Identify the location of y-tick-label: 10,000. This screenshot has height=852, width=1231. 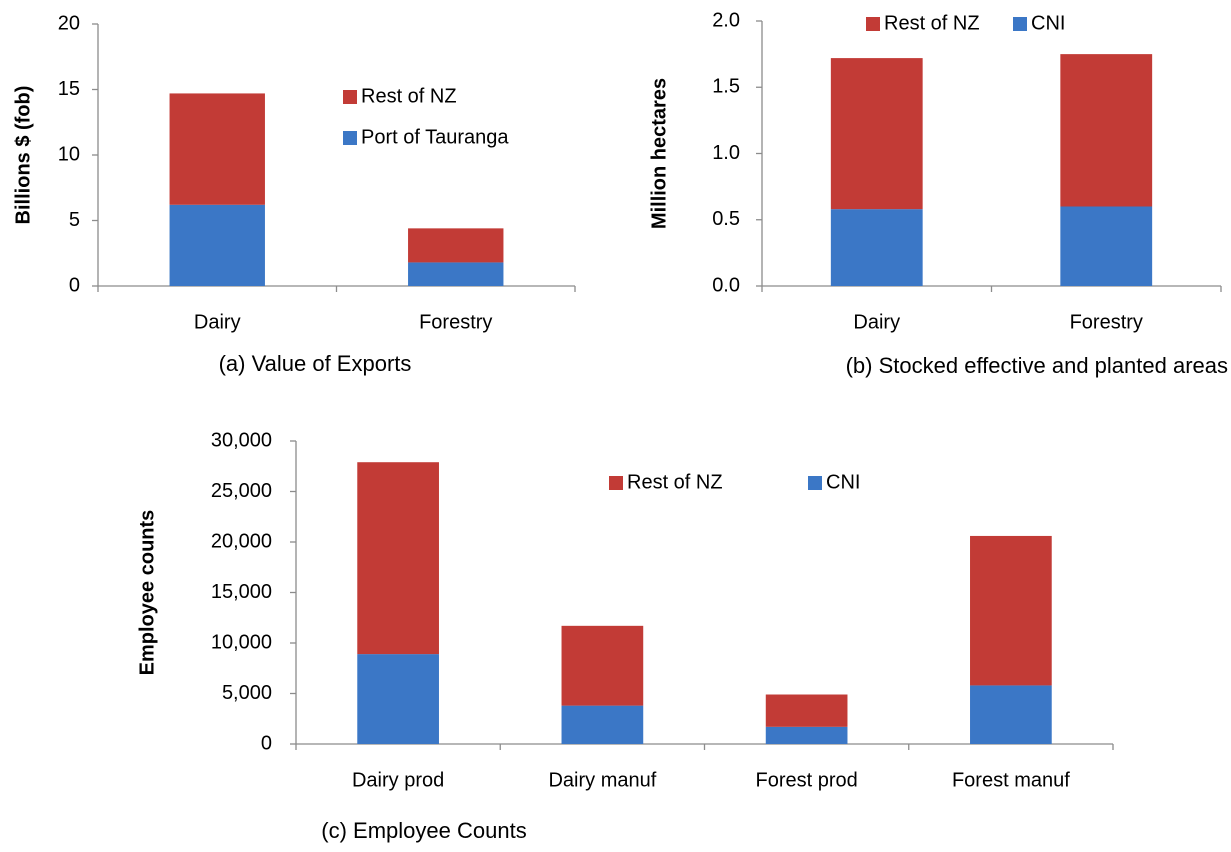
(241, 642).